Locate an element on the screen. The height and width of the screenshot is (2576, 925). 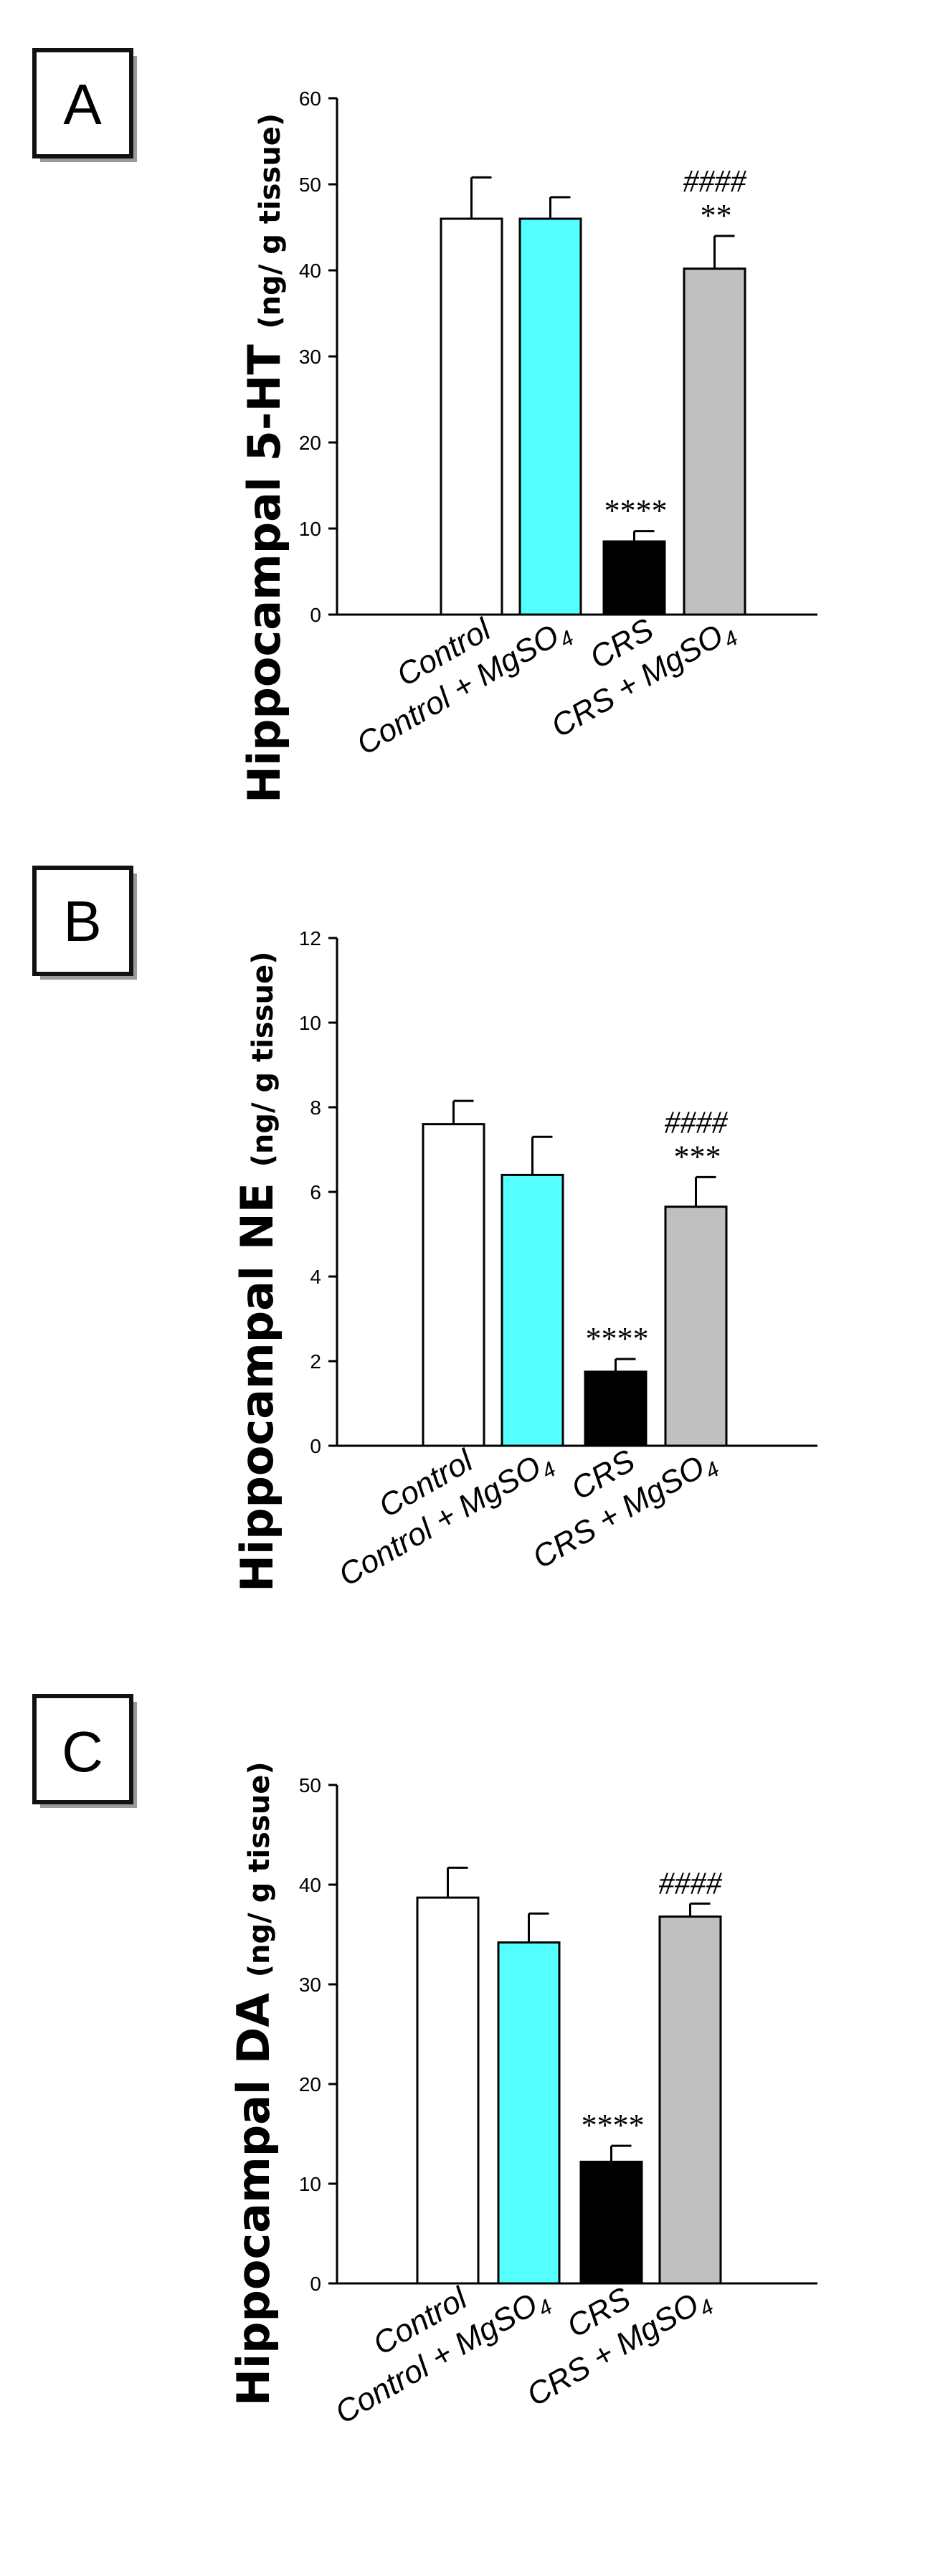
panel-a-y-tick-label: 30 is located at coordinates (310, 357).